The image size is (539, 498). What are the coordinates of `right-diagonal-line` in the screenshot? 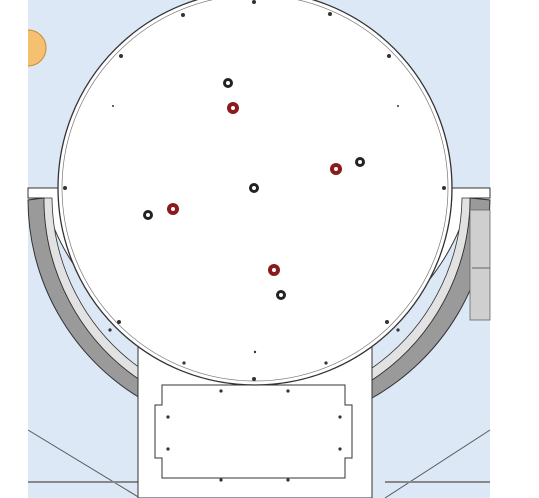 It's located at (437, 463).